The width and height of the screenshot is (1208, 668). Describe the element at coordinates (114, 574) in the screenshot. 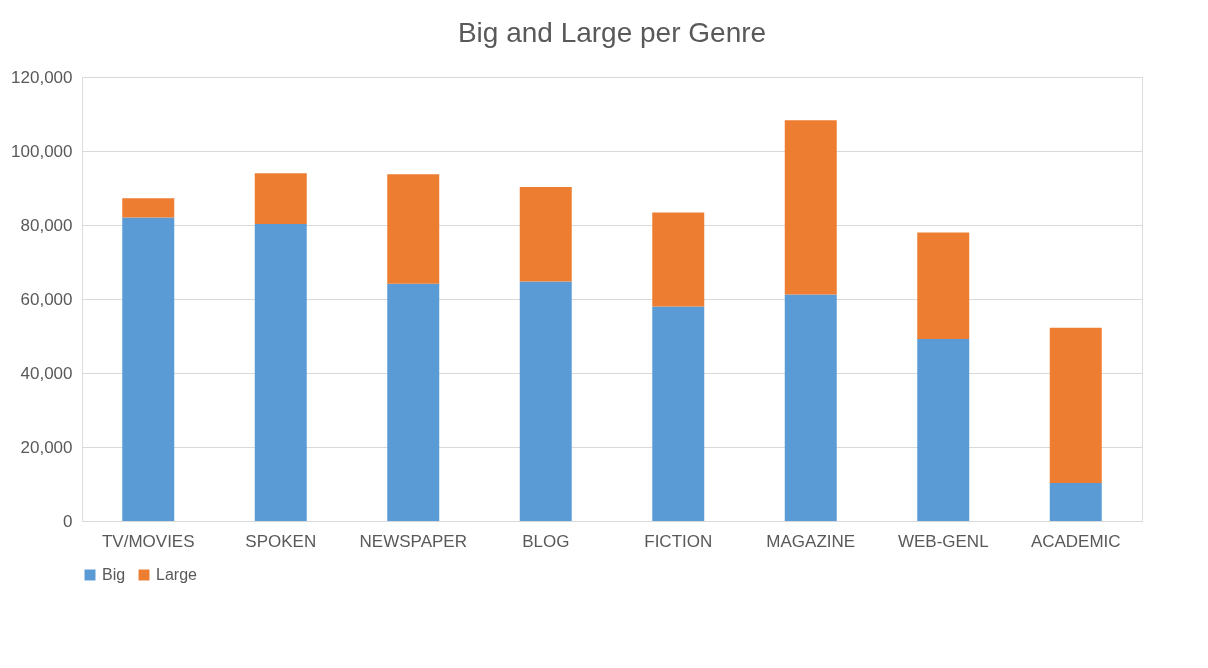

I see `legend-label: Big` at that location.